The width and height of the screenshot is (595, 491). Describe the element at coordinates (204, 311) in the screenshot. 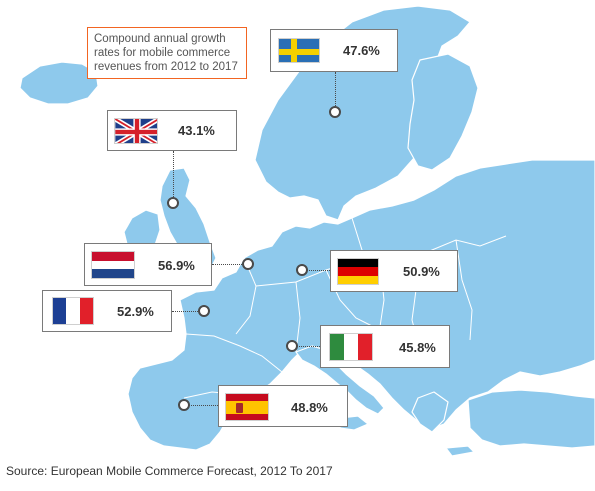

I see `france-marker` at that location.